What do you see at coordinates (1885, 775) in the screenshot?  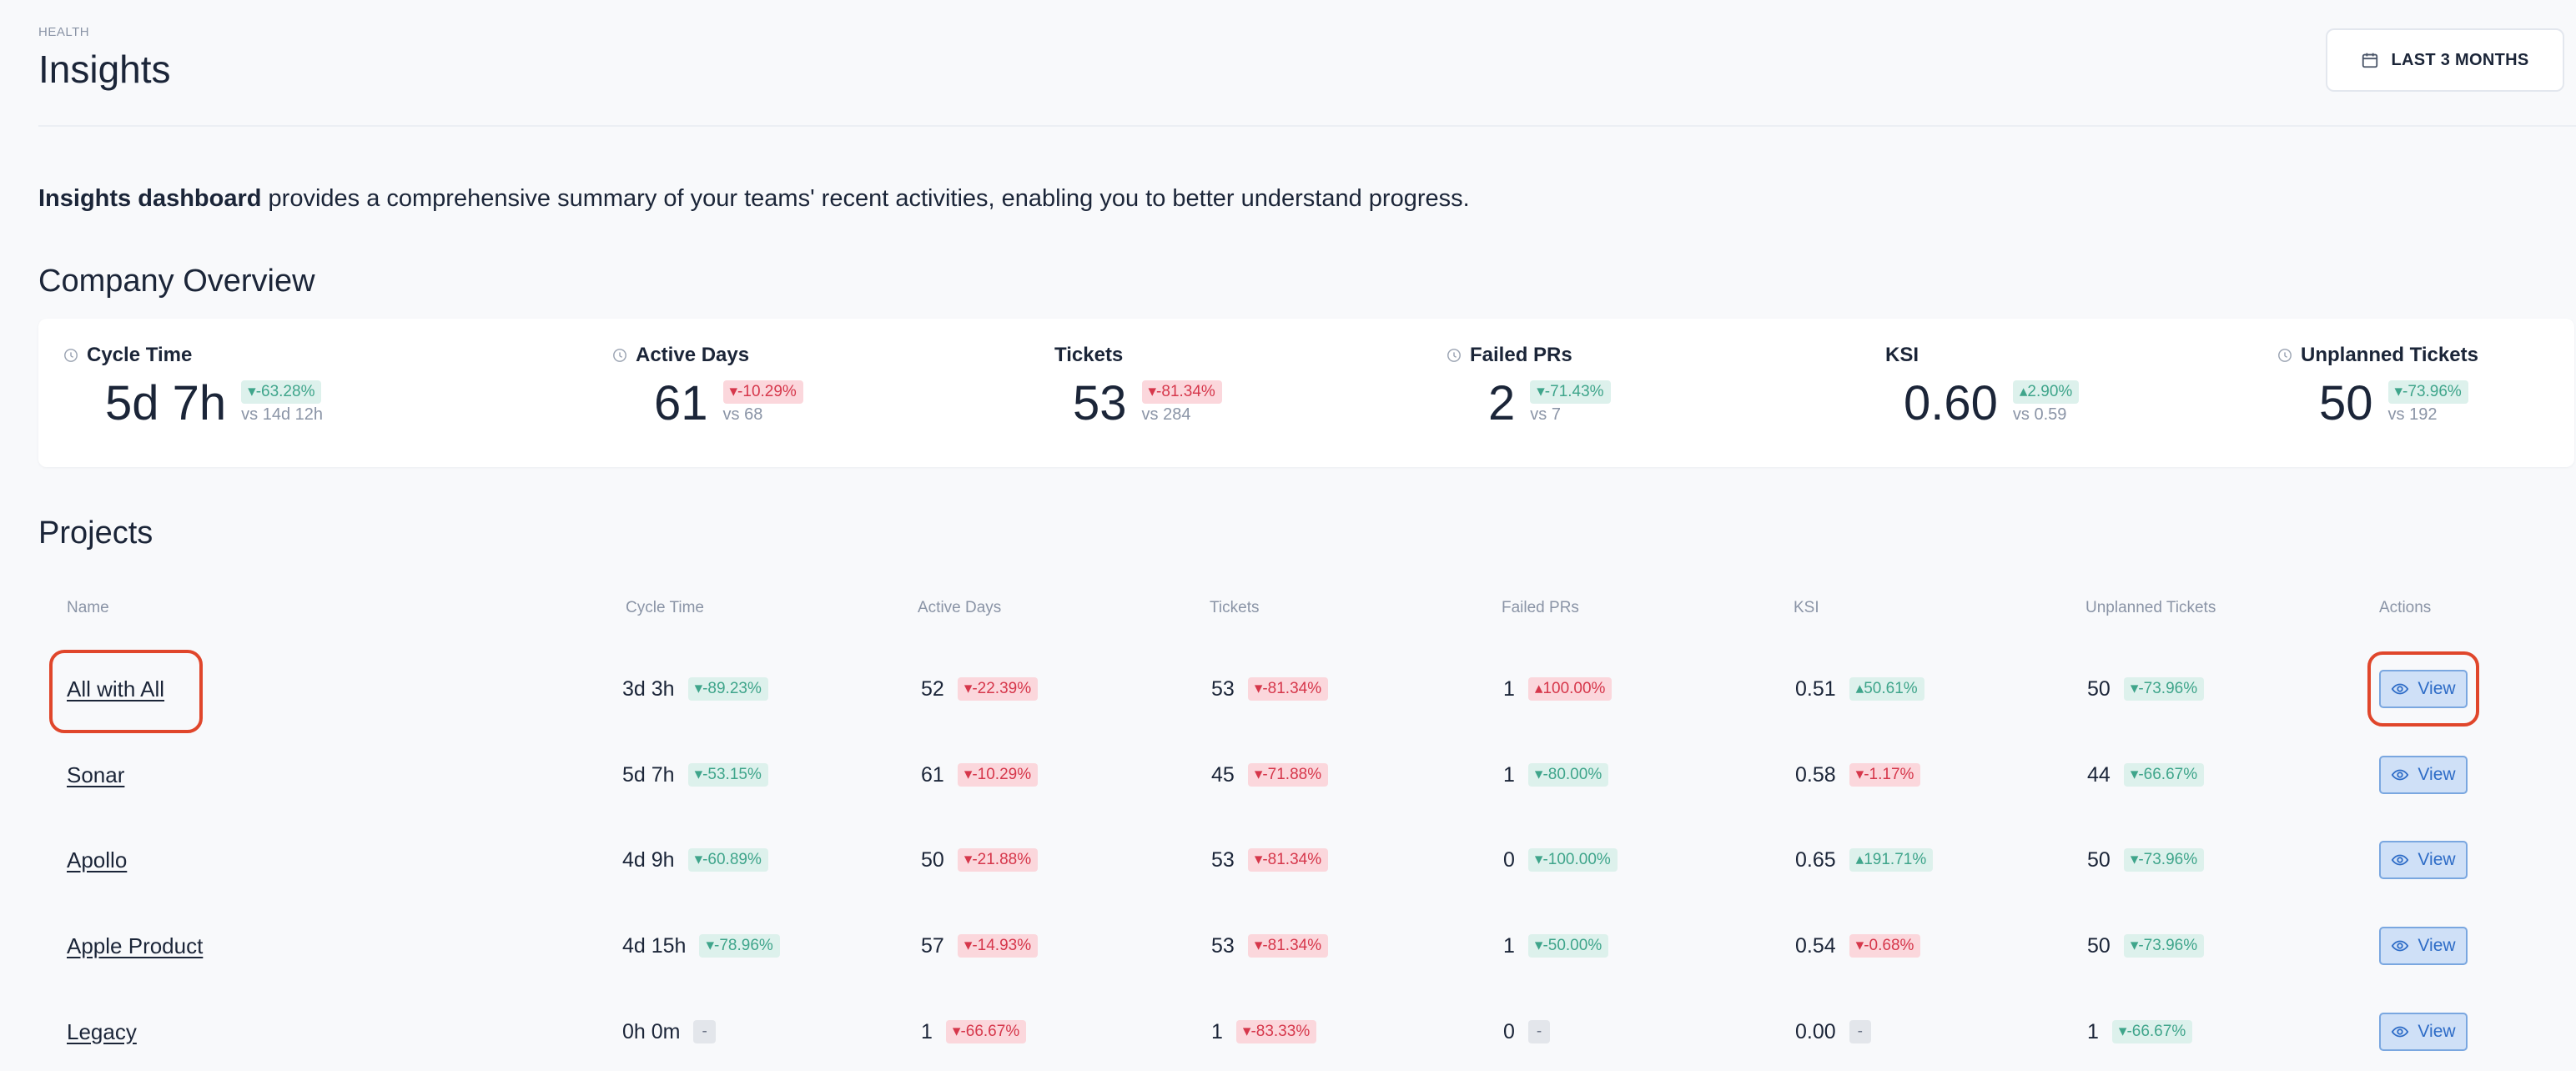 I see `change-badge: ▾-1.17%` at bounding box center [1885, 775].